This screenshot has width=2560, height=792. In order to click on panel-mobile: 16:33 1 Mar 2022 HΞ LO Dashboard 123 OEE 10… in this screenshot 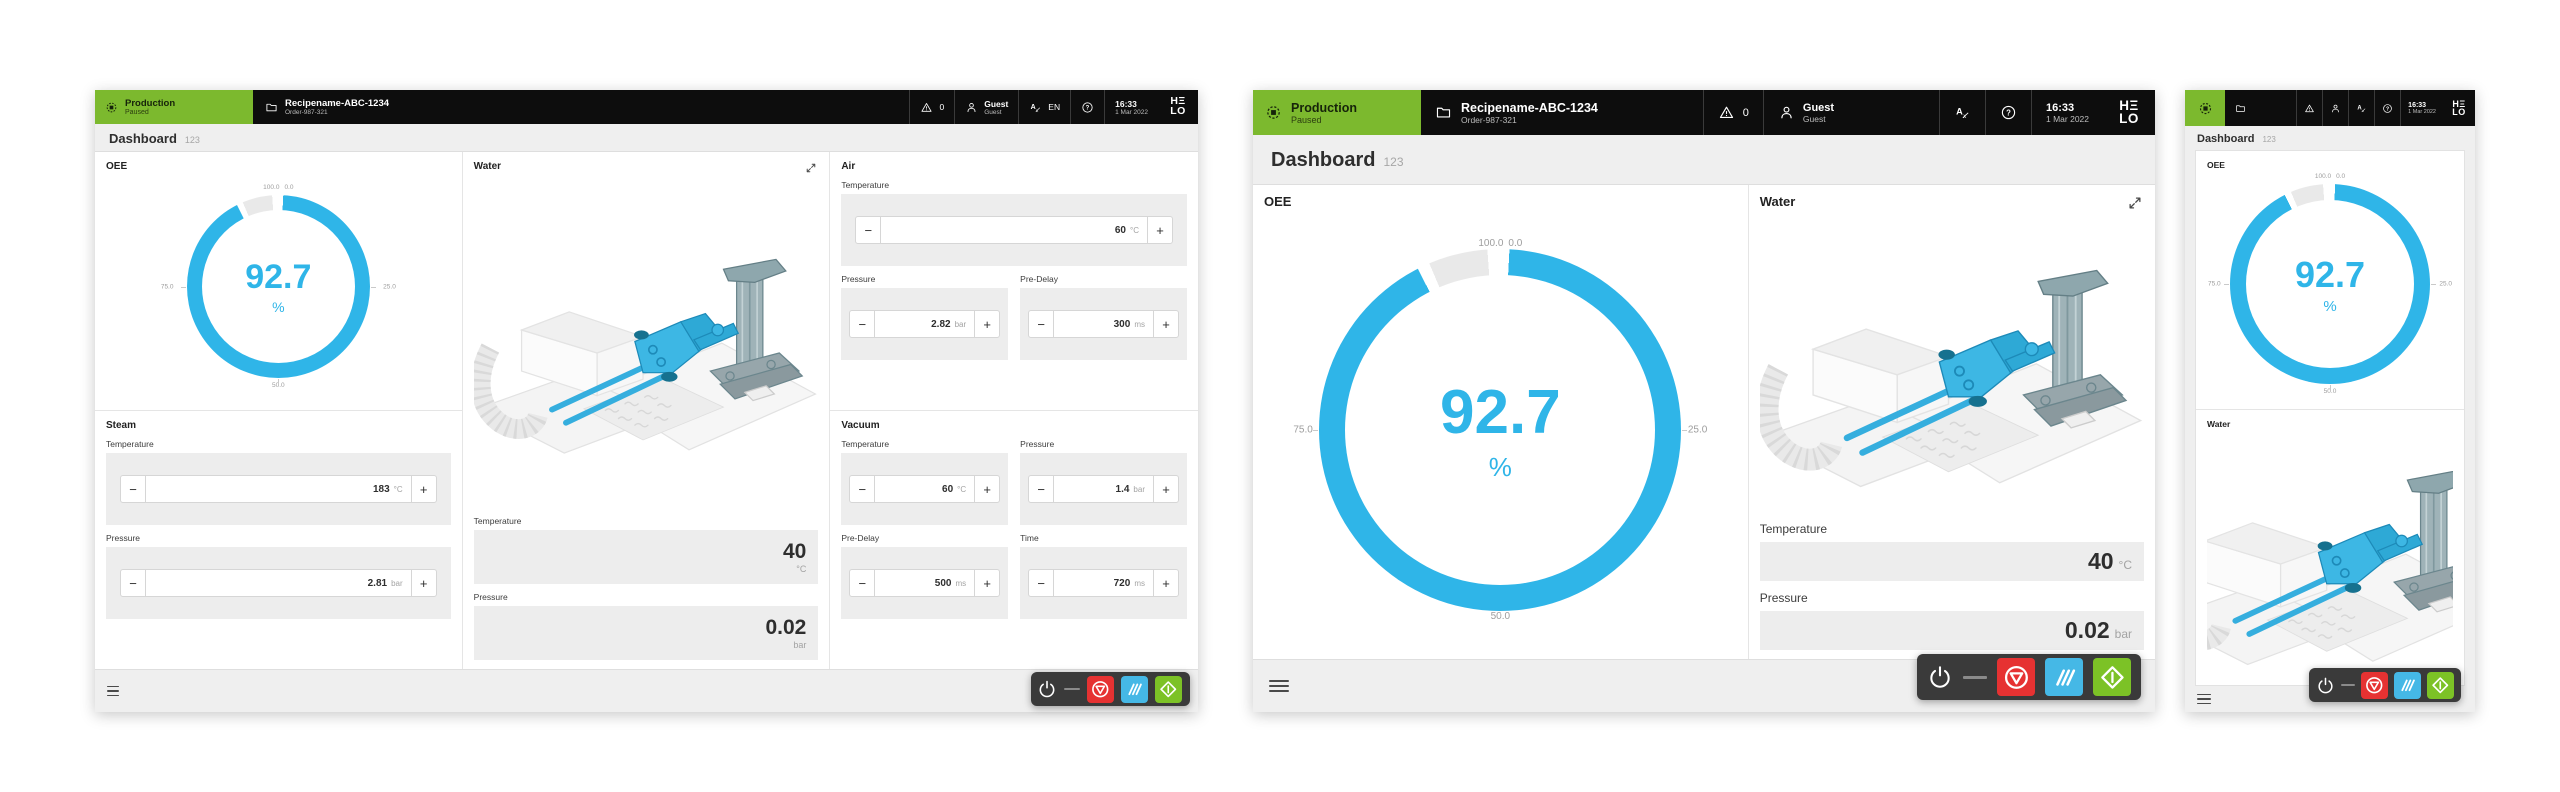, I will do `click(2330, 401)`.